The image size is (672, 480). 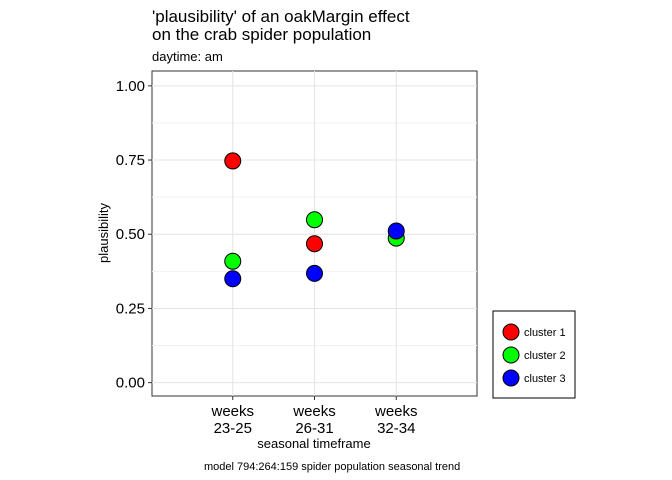 What do you see at coordinates (545, 356) in the screenshot?
I see `legend-label-2: cluster 2` at bounding box center [545, 356].